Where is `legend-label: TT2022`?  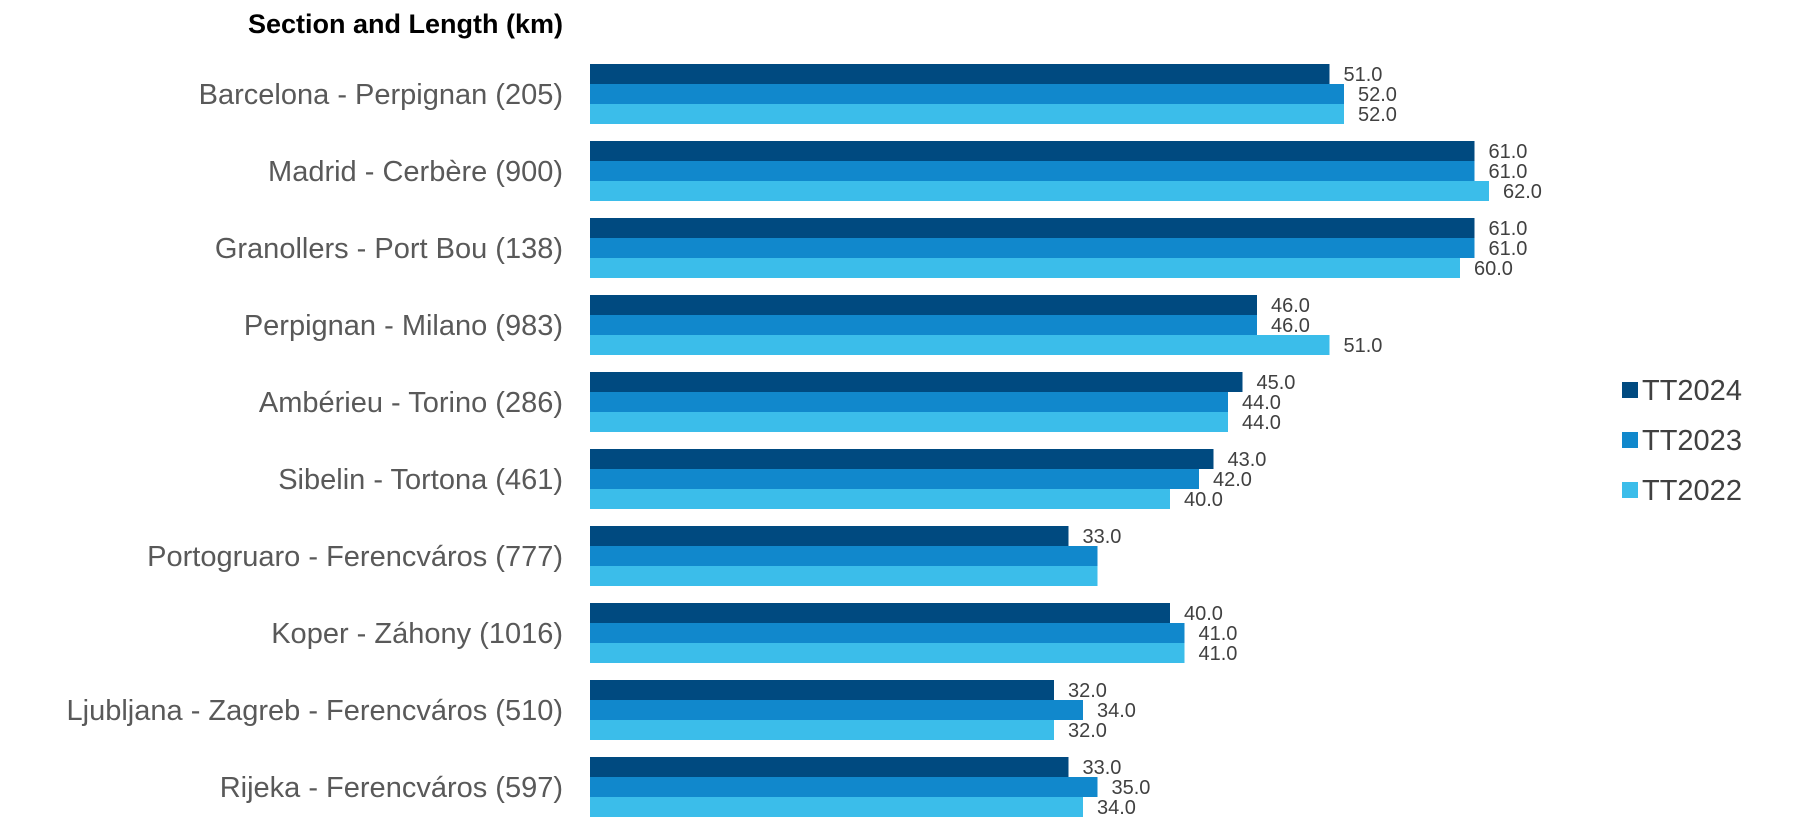 legend-label: TT2022 is located at coordinates (1692, 491).